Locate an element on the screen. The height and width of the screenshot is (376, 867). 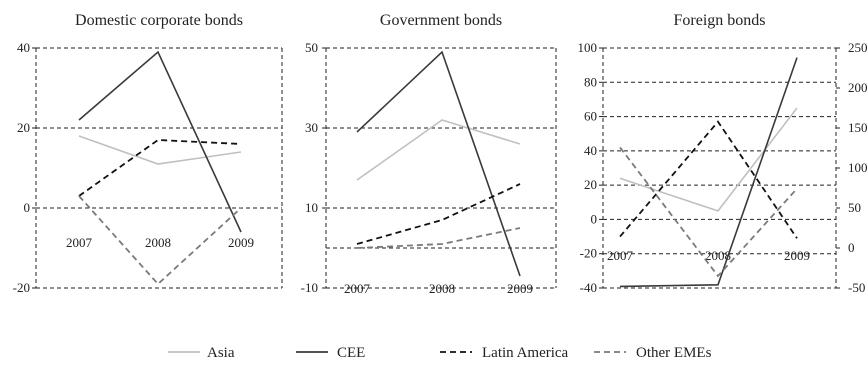
legend-item: Asia is located at coordinates (201, 353).